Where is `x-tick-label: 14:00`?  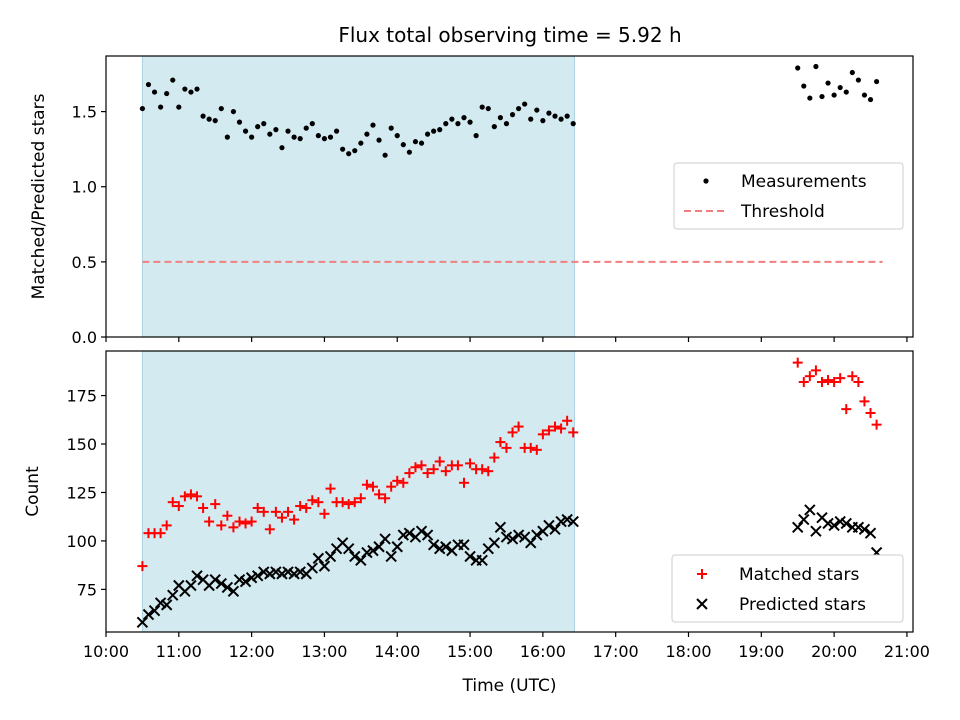 x-tick-label: 14:00 is located at coordinates (397, 651).